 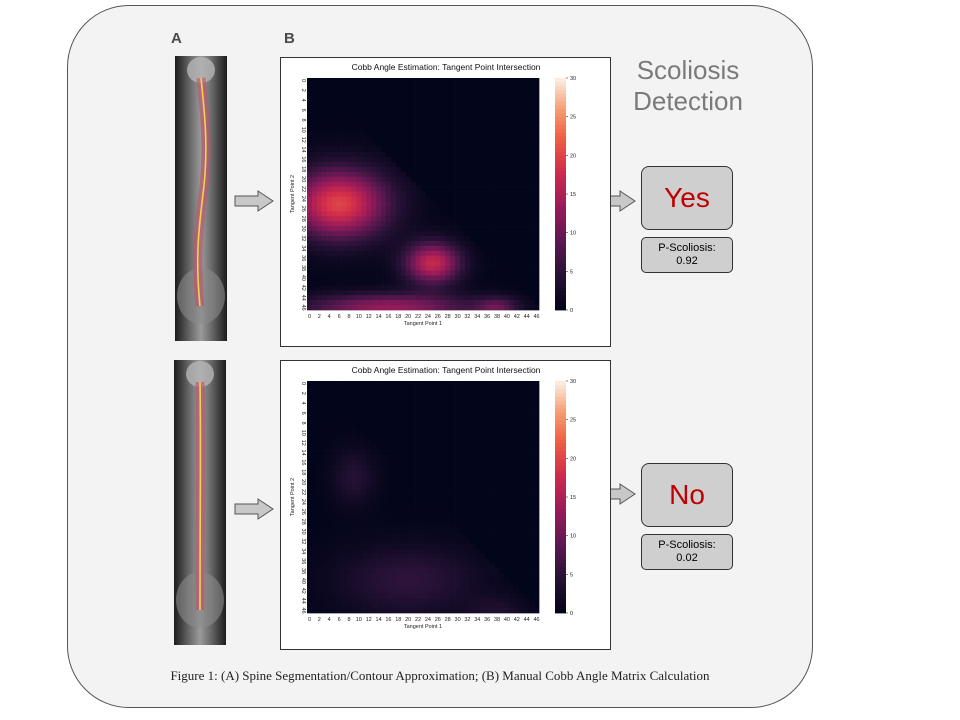 I want to click on colorbar-tick-label: 30, so click(x=573, y=382).